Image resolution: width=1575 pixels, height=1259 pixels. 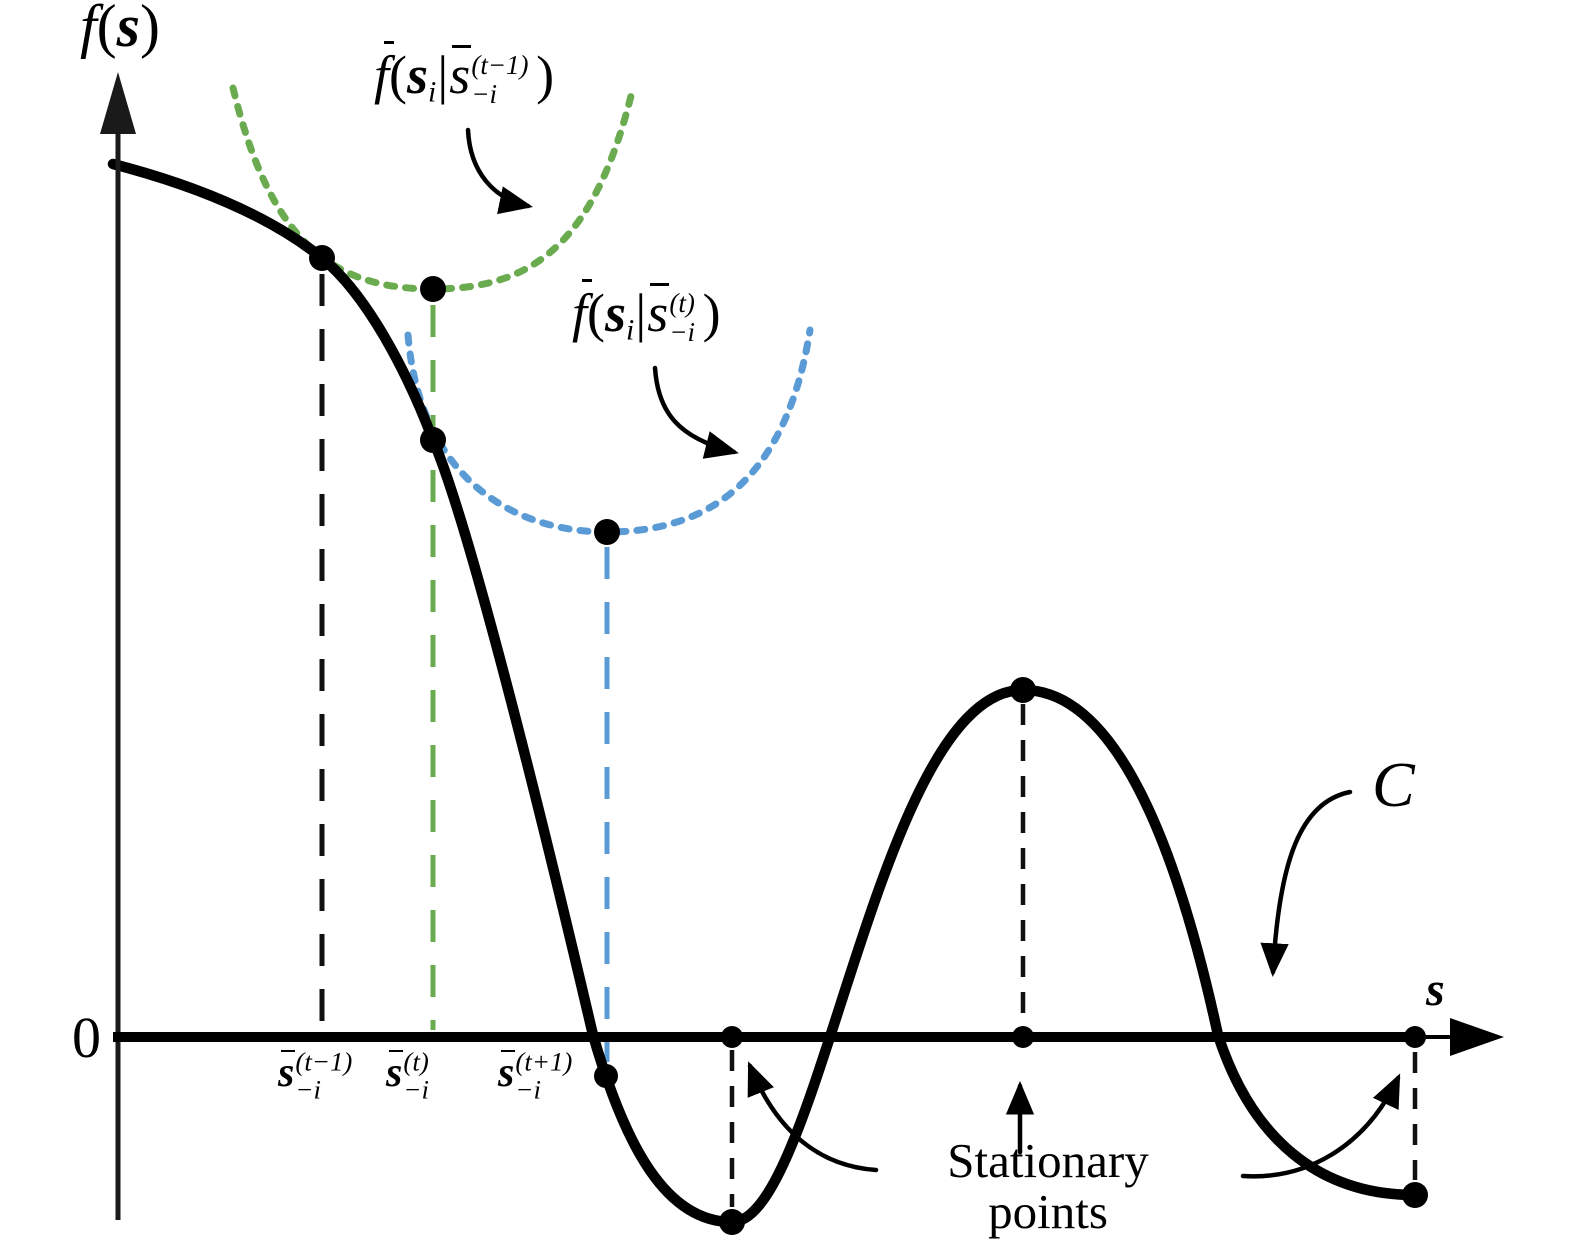 I want to click on x-axis-label: s, so click(x=1435, y=989).